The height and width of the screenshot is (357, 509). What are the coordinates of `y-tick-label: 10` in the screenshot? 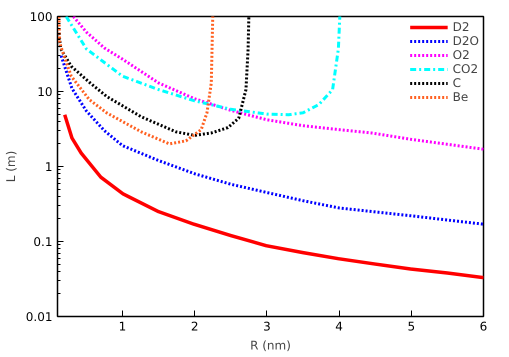 It's located at (45, 92).